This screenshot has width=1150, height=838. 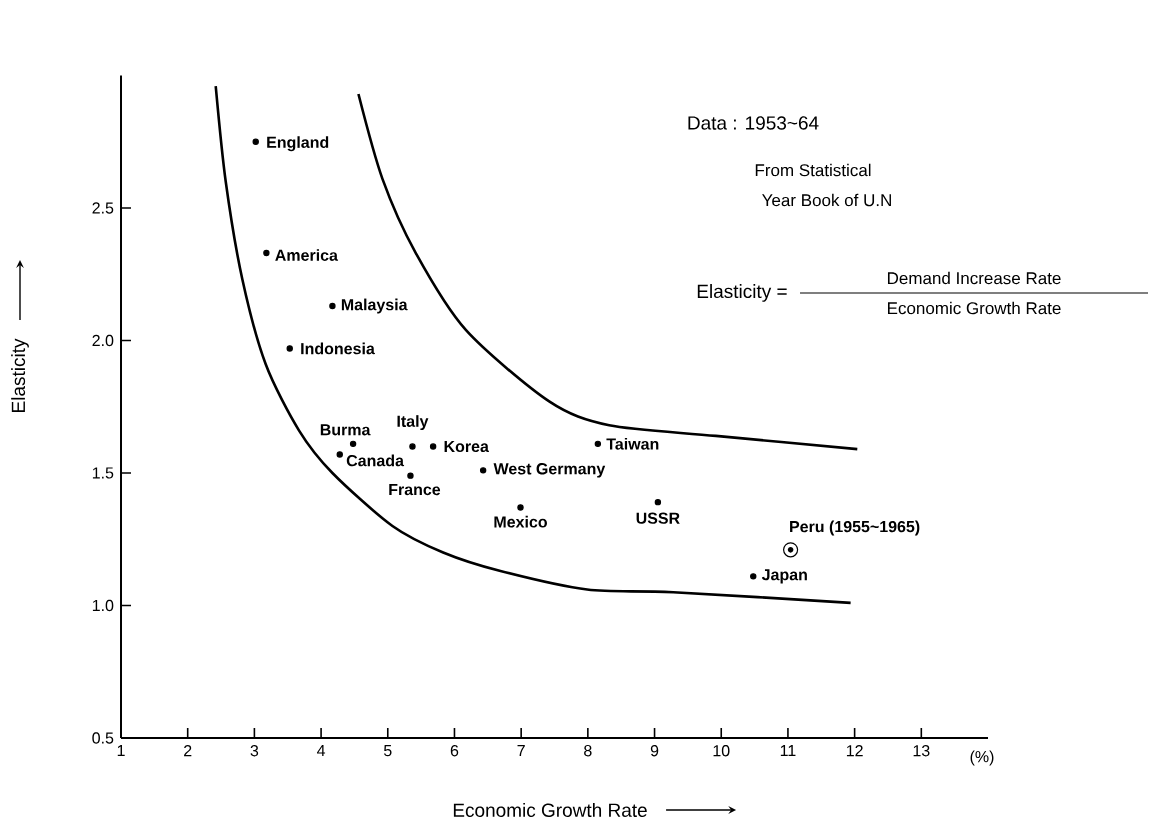 I want to click on x-axis-title: Economic Growth Rate, so click(x=550, y=810).